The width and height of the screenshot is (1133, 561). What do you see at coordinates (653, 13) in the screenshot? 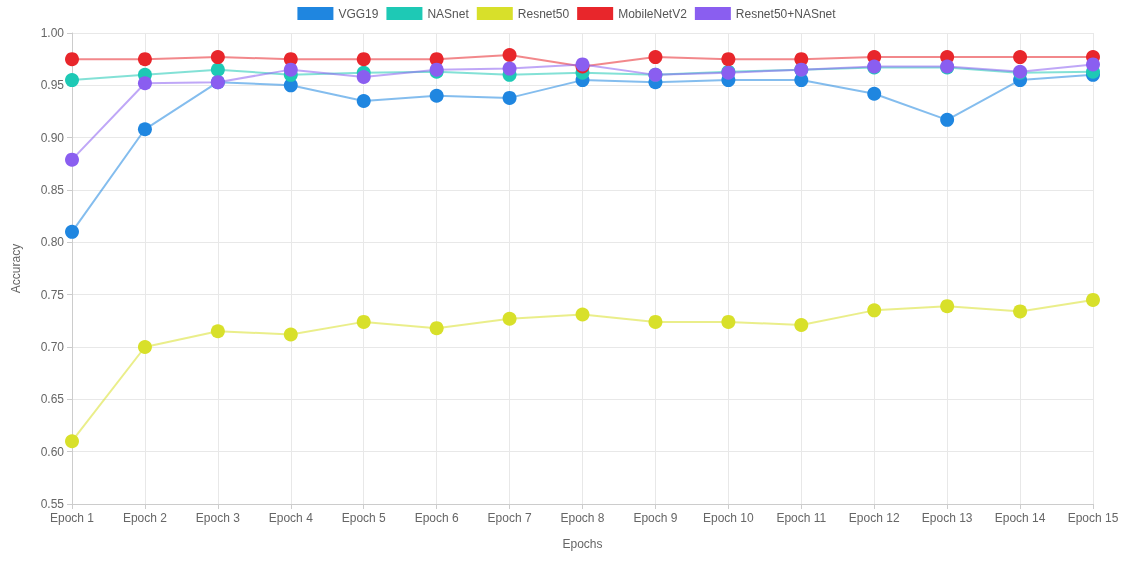
I see `legend-label: MobileNetV2` at bounding box center [653, 13].